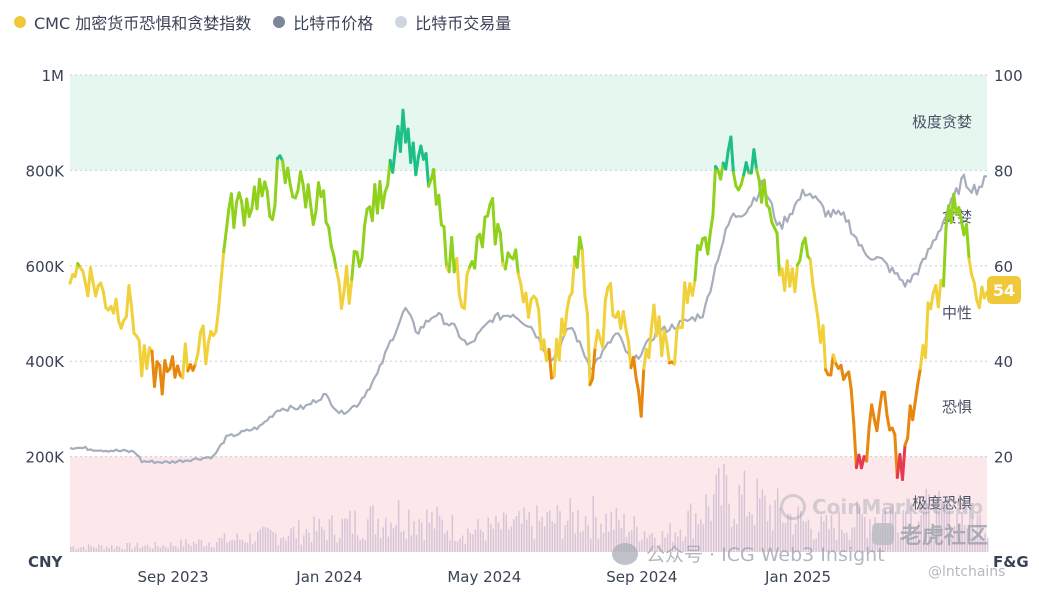  What do you see at coordinates (46, 458) in the screenshot?
I see `left-tick-label: 200K` at bounding box center [46, 458].